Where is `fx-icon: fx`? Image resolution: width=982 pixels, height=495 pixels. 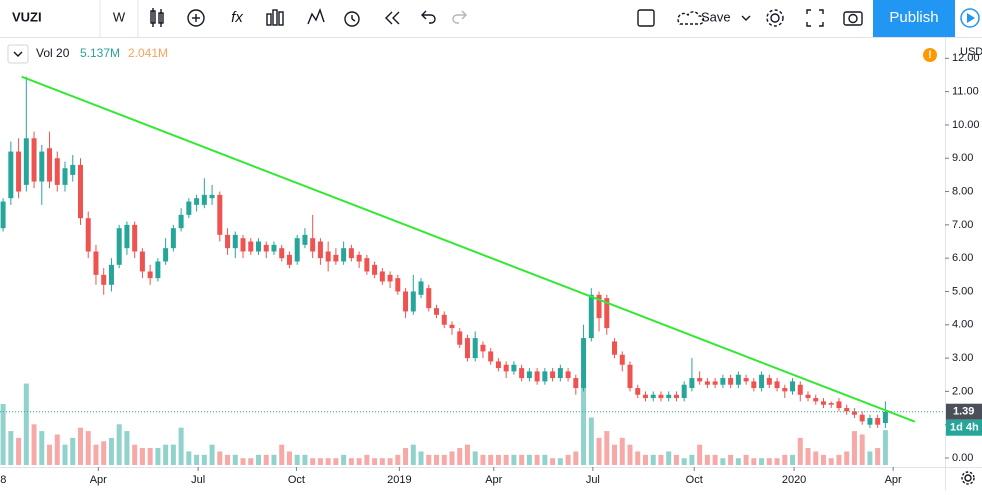
fx-icon: fx is located at coordinates (237, 17).